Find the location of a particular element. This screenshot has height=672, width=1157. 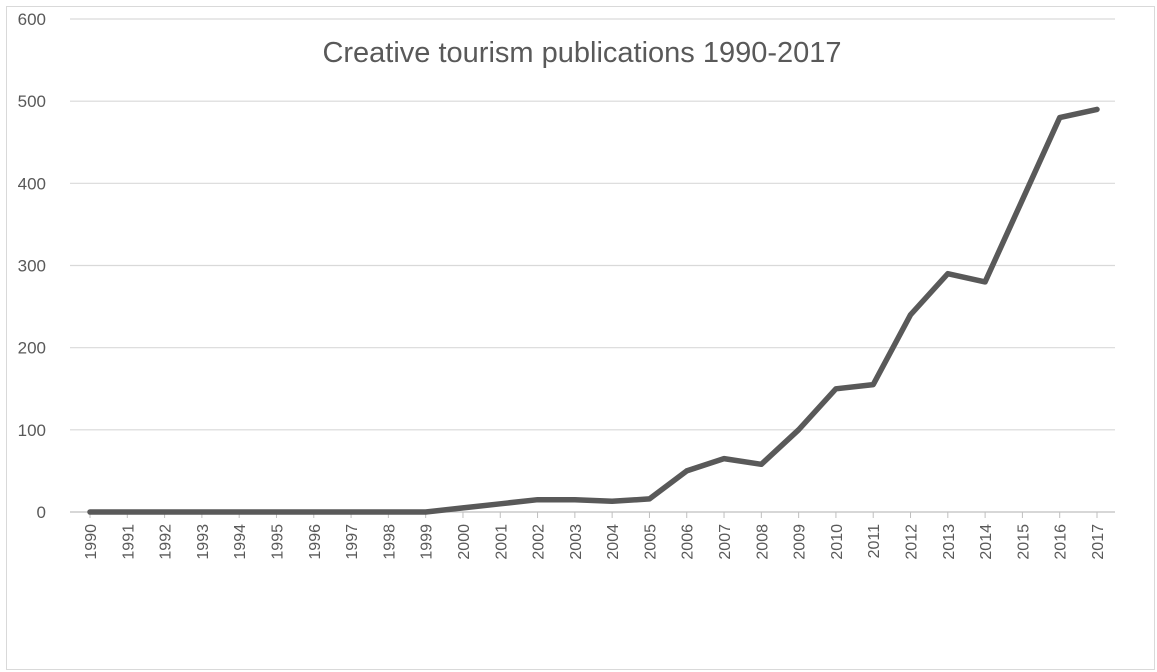

x-tick-label: 2013 is located at coordinates (949, 542).